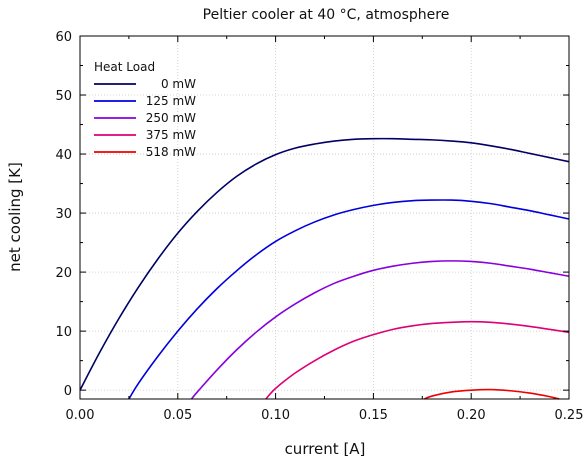 The width and height of the screenshot is (588, 467). I want to click on legend-label-0: 0 mW, so click(178, 84).